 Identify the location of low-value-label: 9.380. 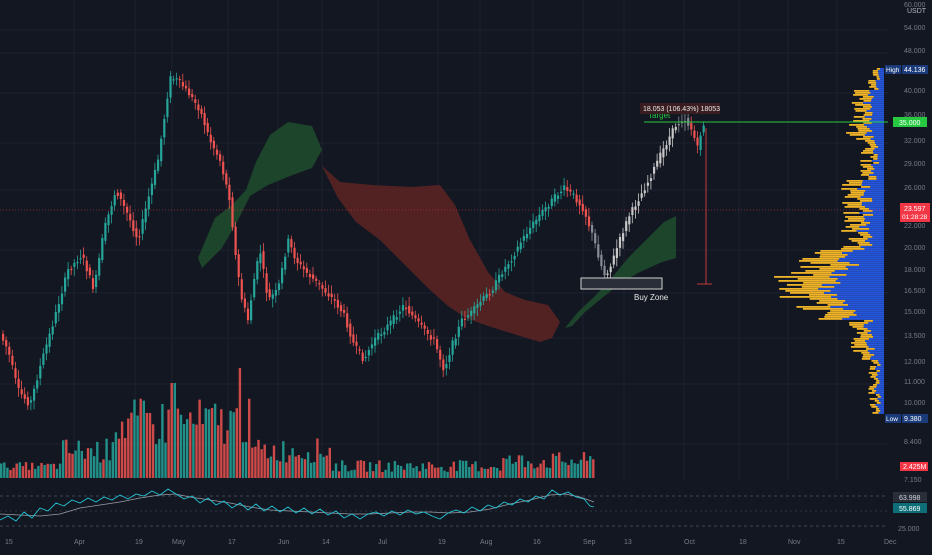
(913, 419).